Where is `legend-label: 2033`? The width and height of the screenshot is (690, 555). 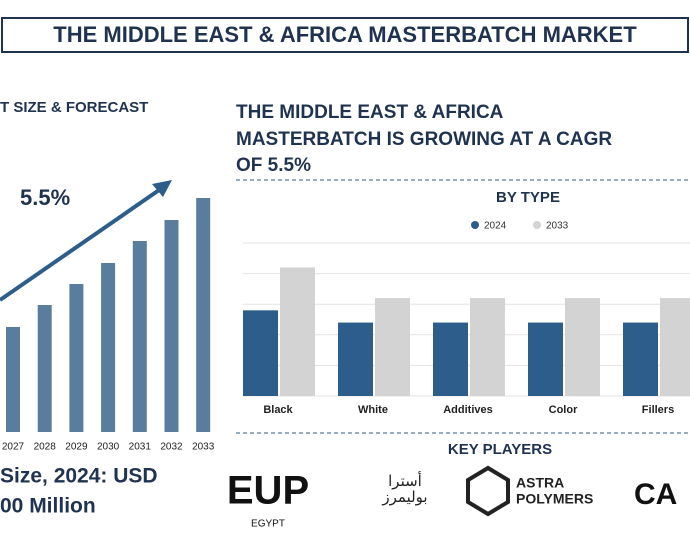
legend-label: 2033 is located at coordinates (557, 226).